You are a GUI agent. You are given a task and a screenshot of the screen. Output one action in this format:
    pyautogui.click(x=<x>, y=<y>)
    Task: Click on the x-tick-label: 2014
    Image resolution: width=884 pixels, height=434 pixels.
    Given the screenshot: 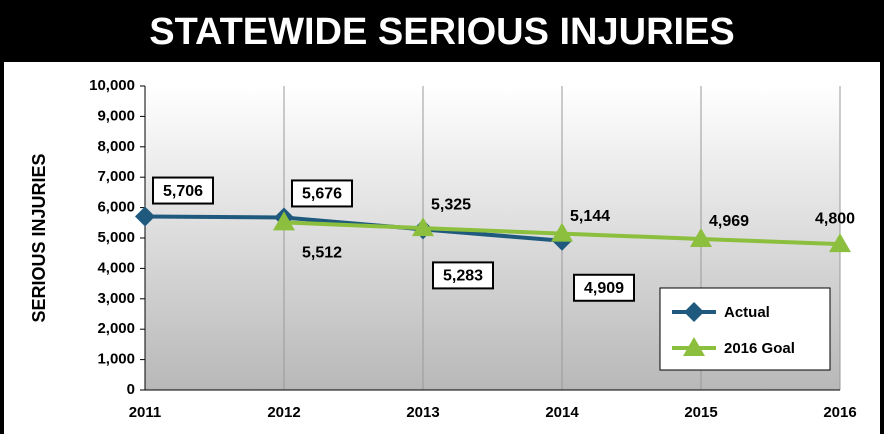 What is the action you would take?
    pyautogui.click(x=562, y=412)
    